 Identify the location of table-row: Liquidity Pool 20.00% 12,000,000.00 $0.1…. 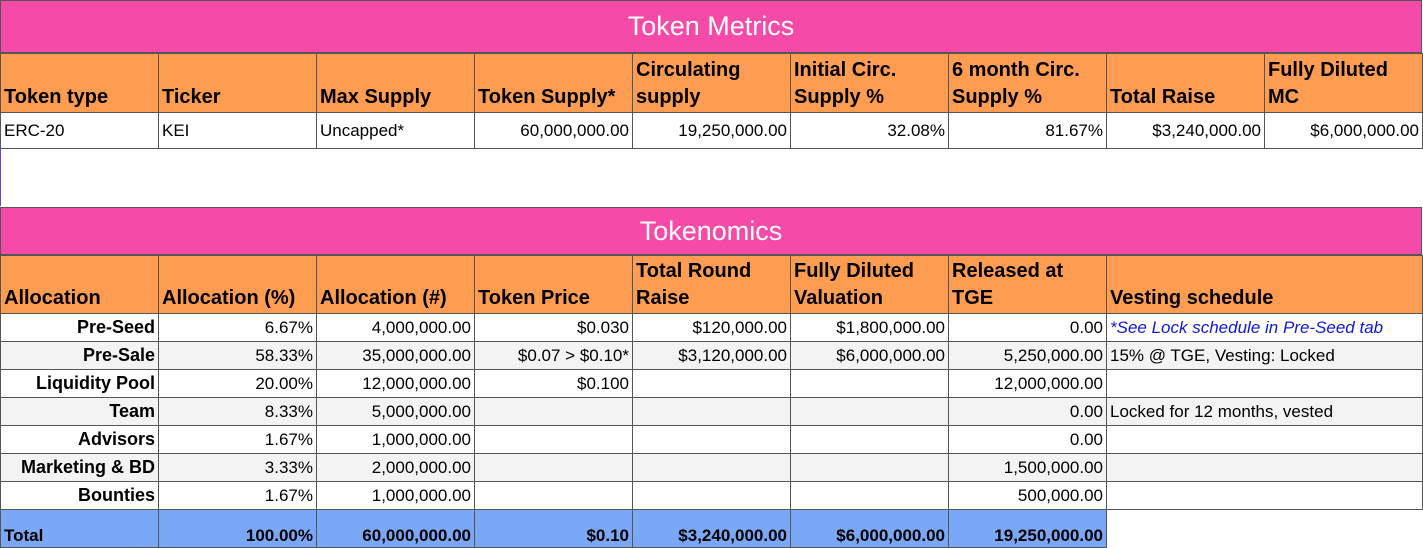
(711, 383).